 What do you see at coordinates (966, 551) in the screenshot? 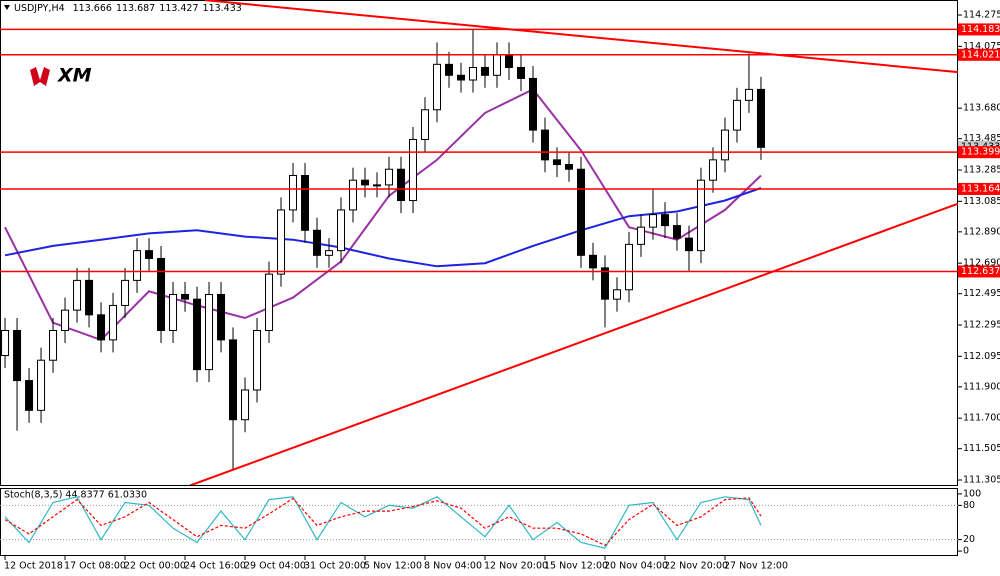
I see `stoch-y-tick-label: 0` at bounding box center [966, 551].